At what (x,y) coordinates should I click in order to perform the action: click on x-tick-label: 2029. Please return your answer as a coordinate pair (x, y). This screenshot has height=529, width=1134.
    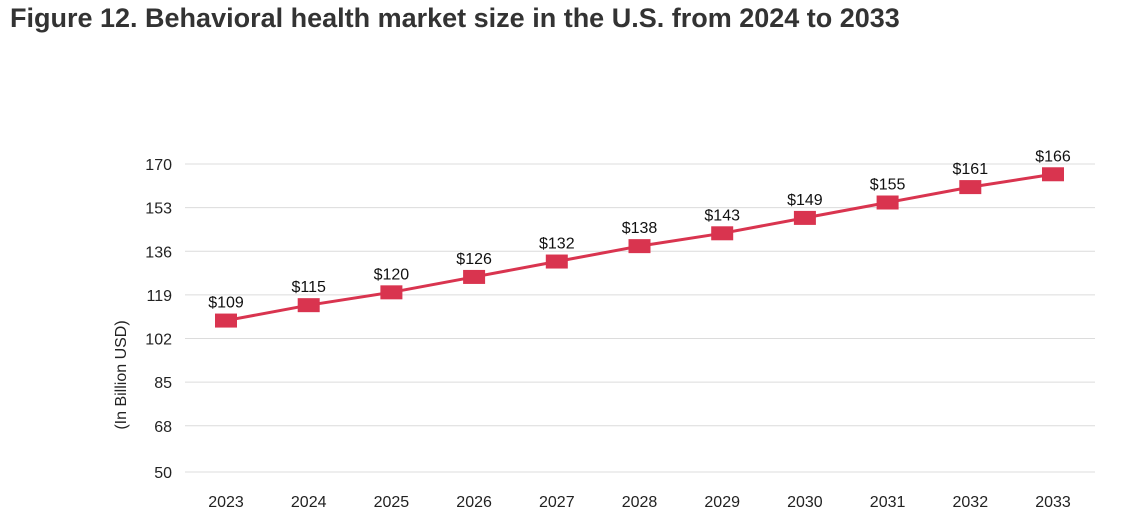
    Looking at the image, I should click on (722, 502).